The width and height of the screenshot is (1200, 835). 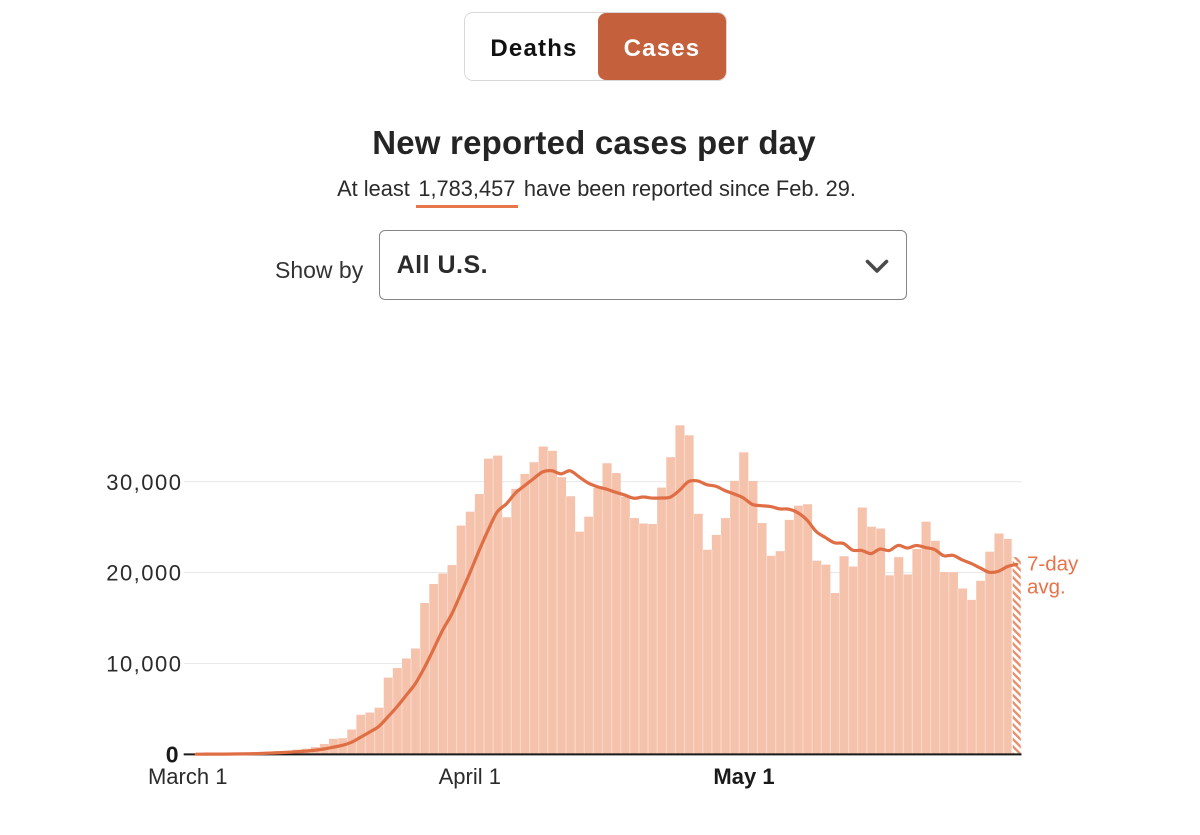 I want to click on svg-text: April 1, so click(x=470, y=776).